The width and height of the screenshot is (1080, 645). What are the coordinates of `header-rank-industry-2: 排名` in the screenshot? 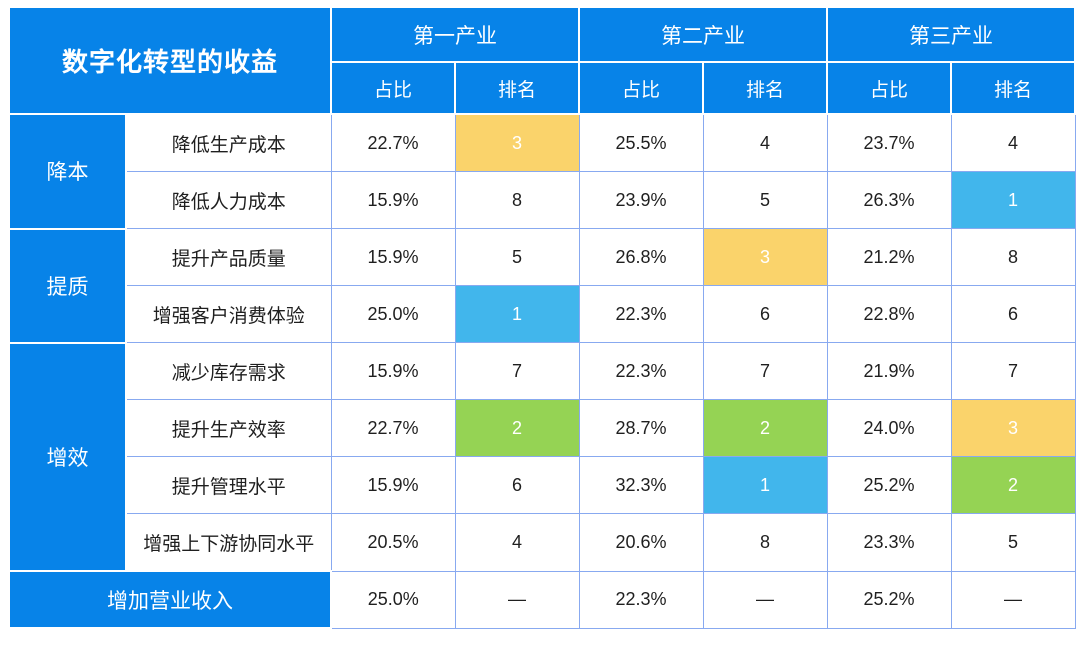 It's located at (765, 88).